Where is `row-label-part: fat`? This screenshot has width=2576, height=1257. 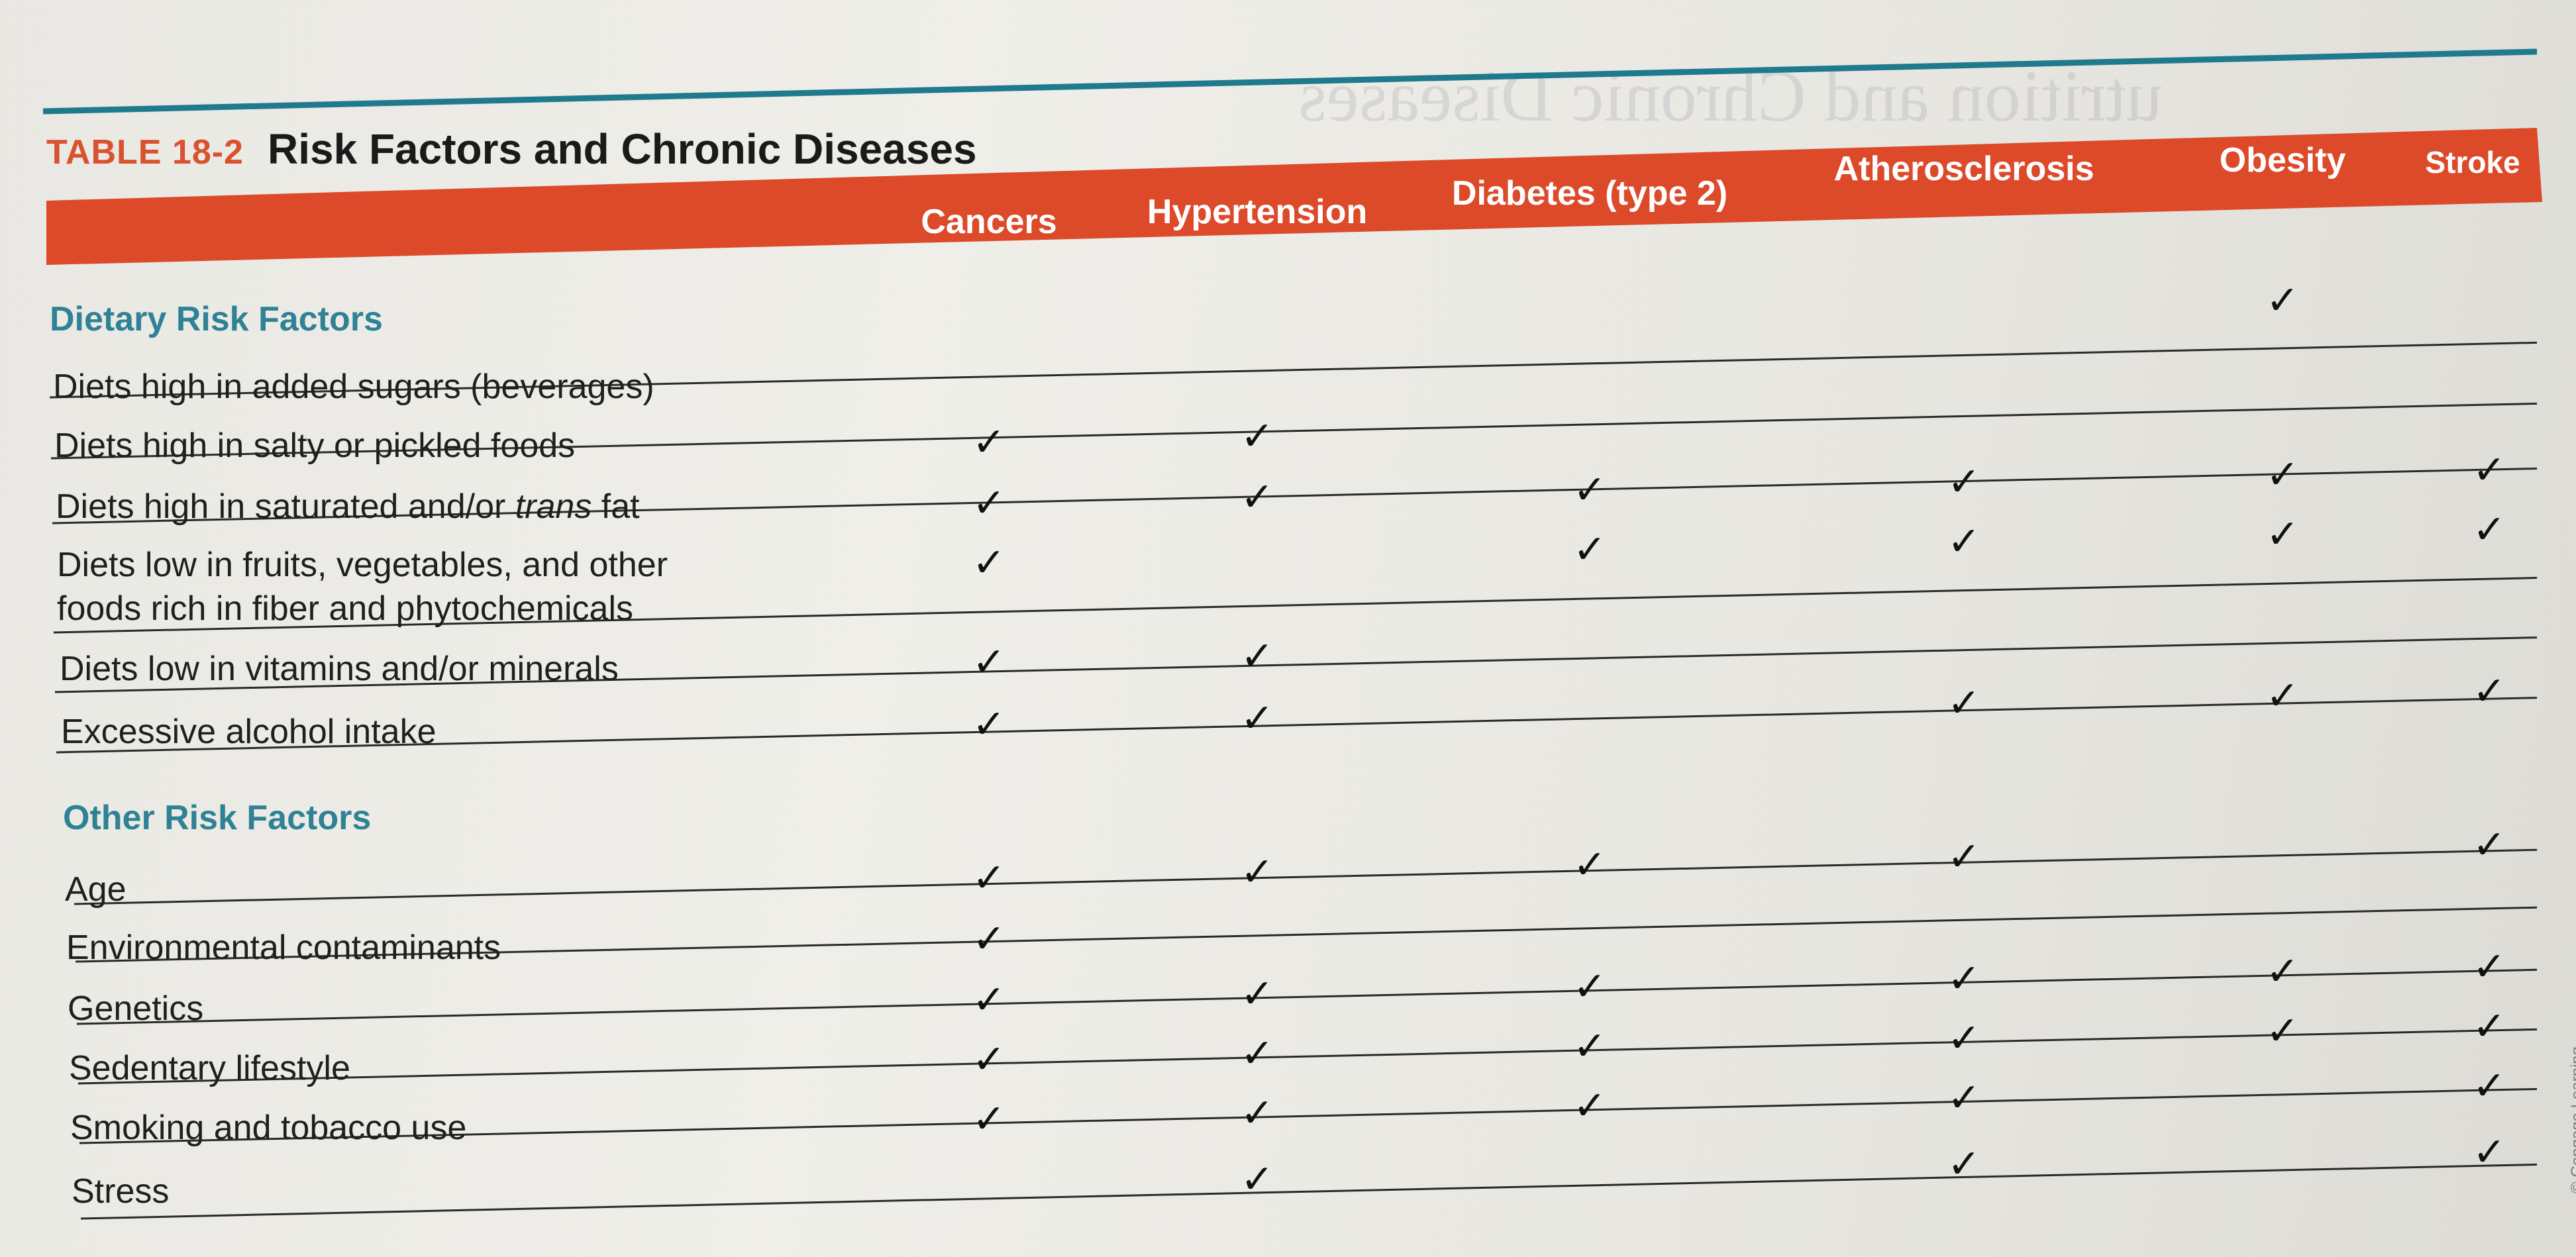
row-label-part: fat is located at coordinates (616, 506).